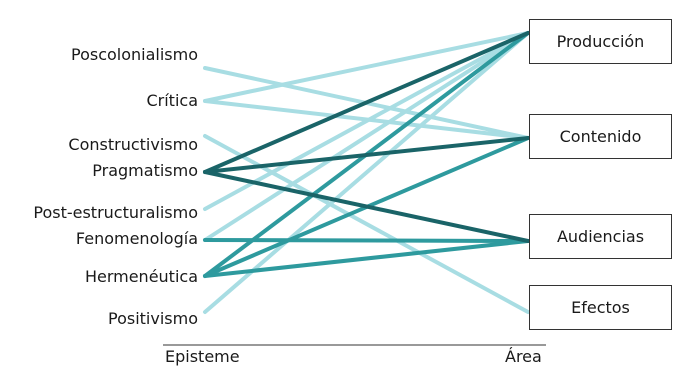  I want to click on area-box-contenido: Contenido, so click(600, 136).